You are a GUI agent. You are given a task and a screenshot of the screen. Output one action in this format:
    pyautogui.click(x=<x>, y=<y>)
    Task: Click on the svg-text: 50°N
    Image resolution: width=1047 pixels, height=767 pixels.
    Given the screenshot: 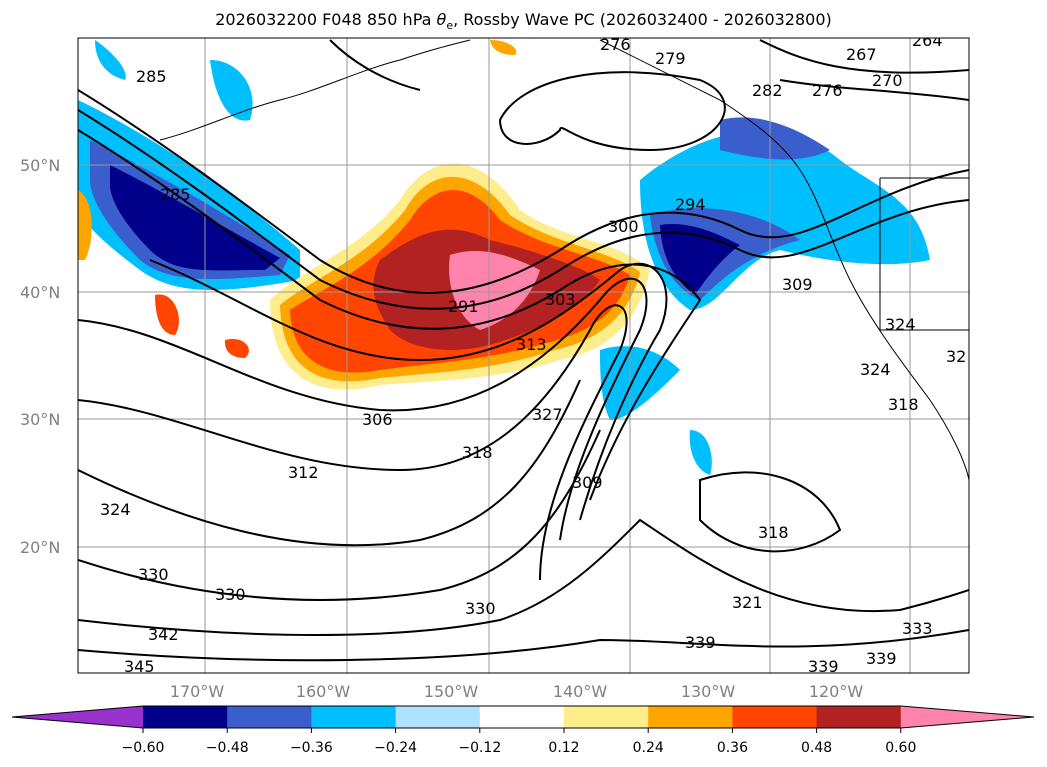 What is the action you would take?
    pyautogui.click(x=40, y=165)
    